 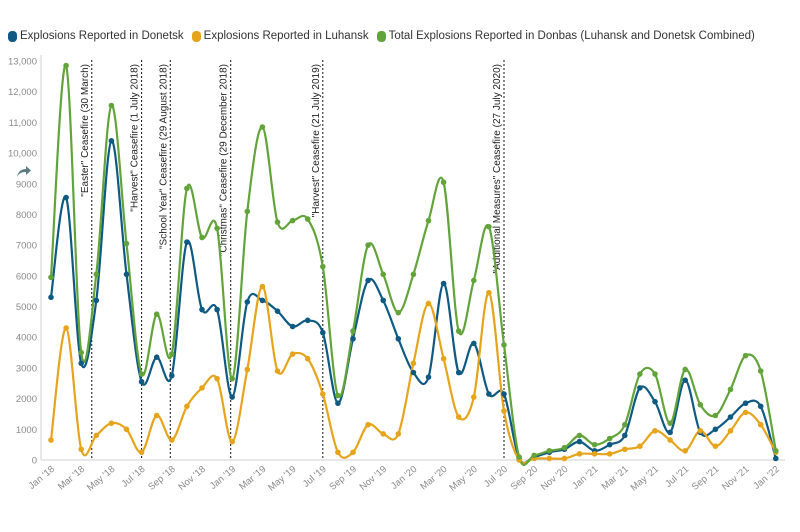 I want to click on legend-item-luhansk: Explosions Reported in Luhansk, so click(x=280, y=36).